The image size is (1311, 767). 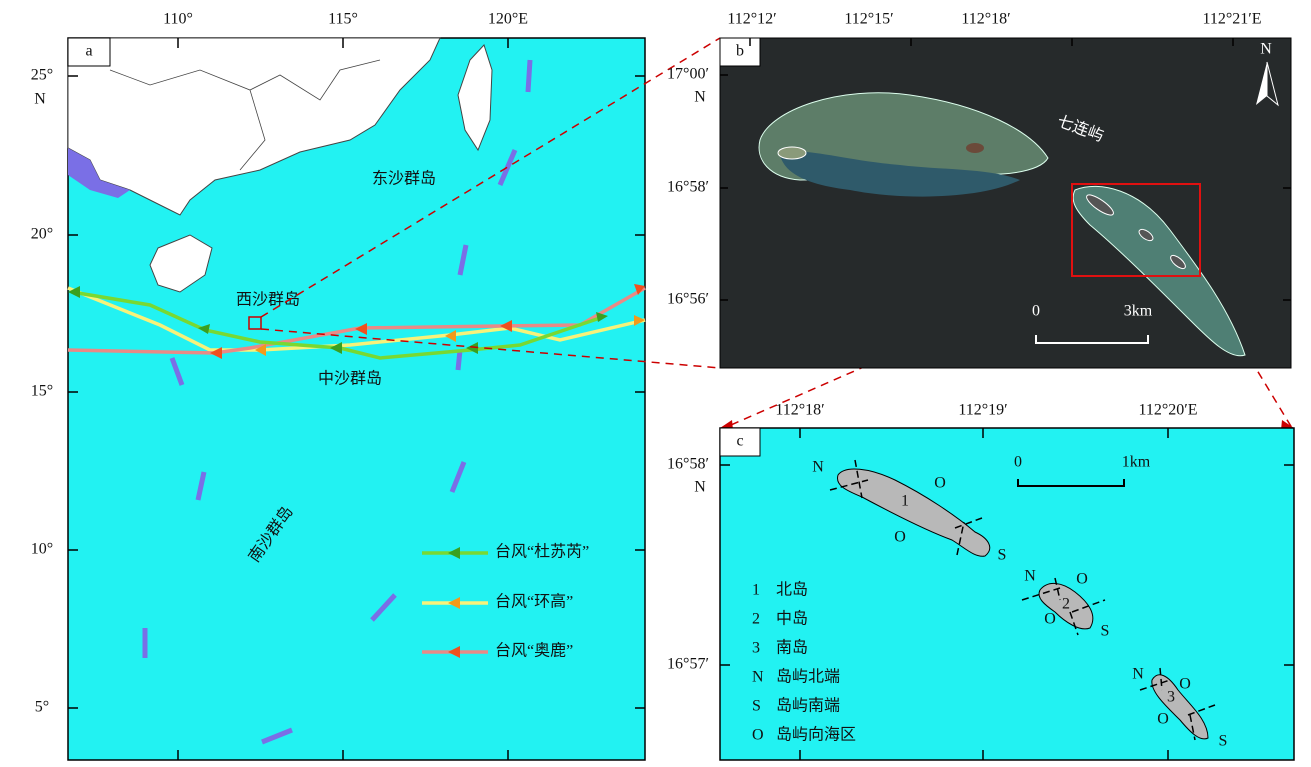 I want to click on key: 1 北岛 2 中岛 3 南岛 N 岛屿北端 S 岛屿南端 O 岛屿向海区, so click(x=804, y=662).